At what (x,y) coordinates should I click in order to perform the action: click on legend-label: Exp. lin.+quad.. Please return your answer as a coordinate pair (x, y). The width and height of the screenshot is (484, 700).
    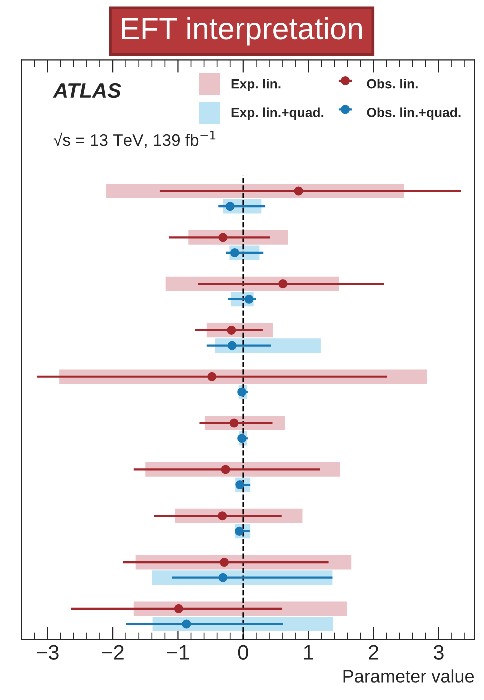
    Looking at the image, I should click on (278, 114).